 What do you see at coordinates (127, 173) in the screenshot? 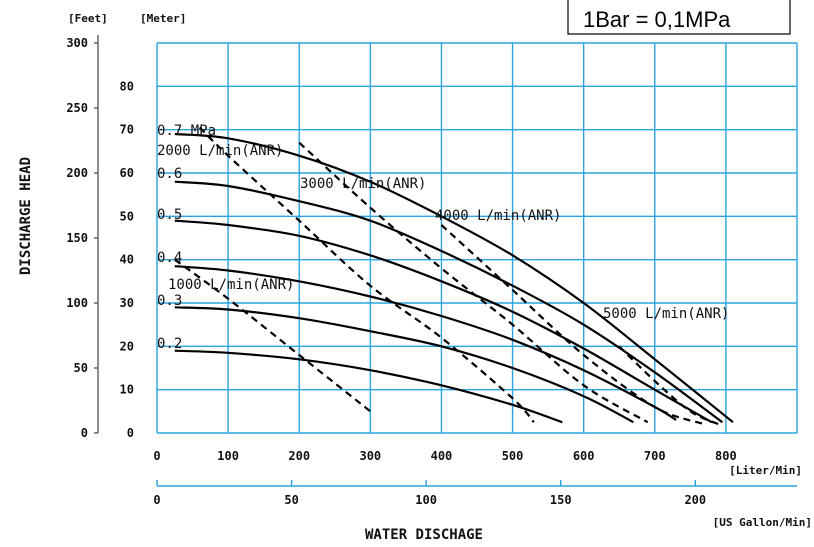
I see `y-meter-tick-label: 60` at bounding box center [127, 173].